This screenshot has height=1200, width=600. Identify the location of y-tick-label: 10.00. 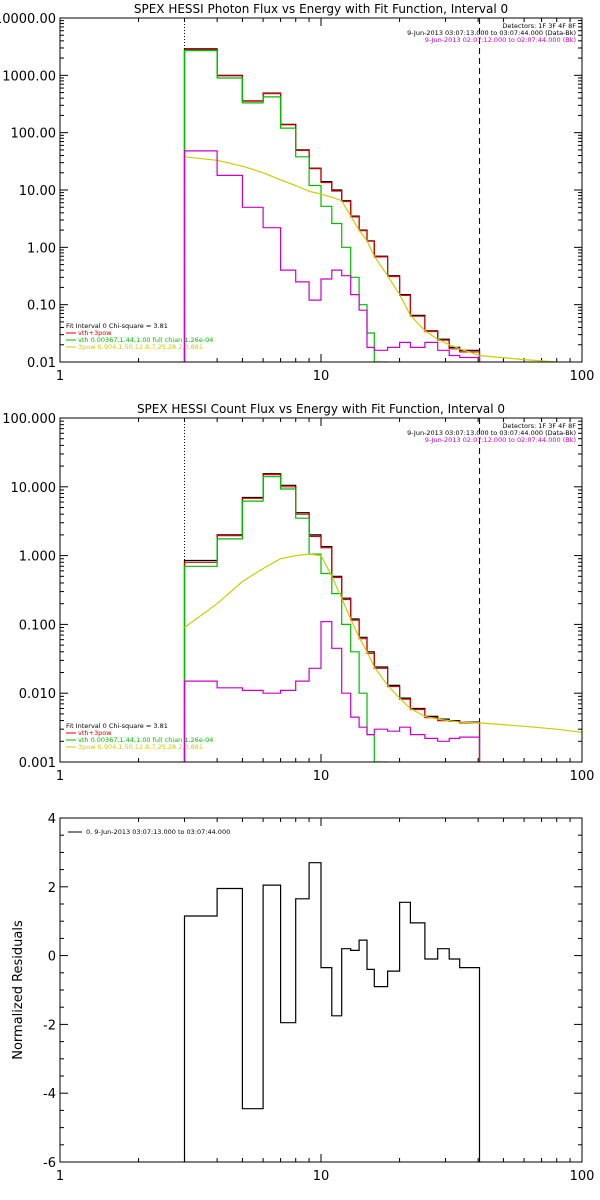
(37, 191).